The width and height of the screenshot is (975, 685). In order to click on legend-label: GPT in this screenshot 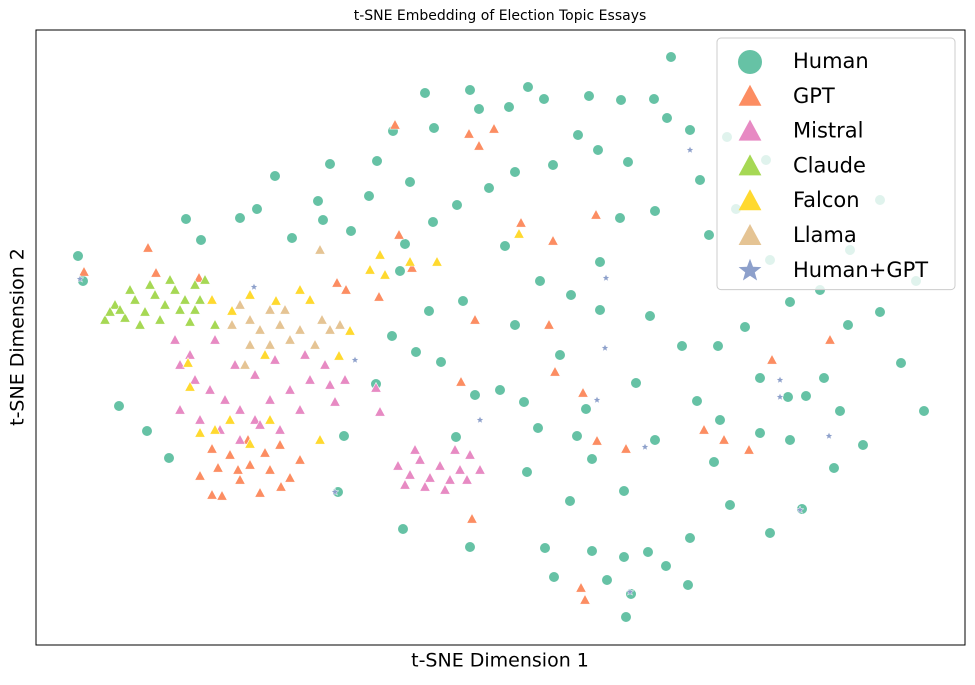, I will do `click(814, 96)`.